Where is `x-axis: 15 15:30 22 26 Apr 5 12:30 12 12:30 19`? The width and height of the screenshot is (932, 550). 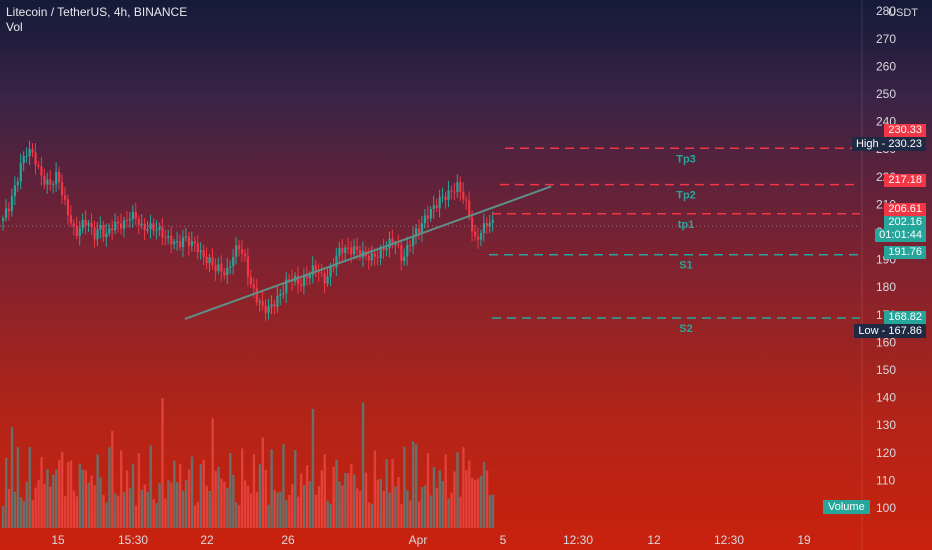
x-axis: 15 15:30 22 26 Apr 5 12:30 12 12:30 19 is located at coordinates (431, 540).